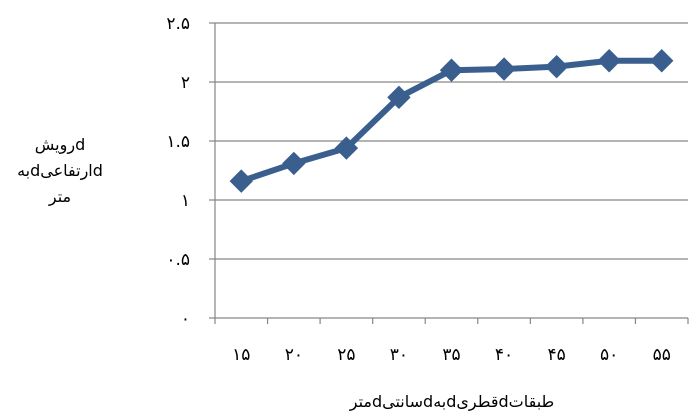 This screenshot has height=417, width=689. Describe the element at coordinates (185, 201) in the screenshot. I see `y-tick-label: ۱` at that location.